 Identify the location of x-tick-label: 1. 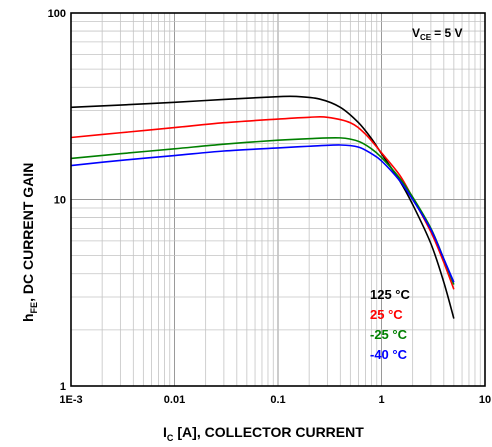
(381, 400).